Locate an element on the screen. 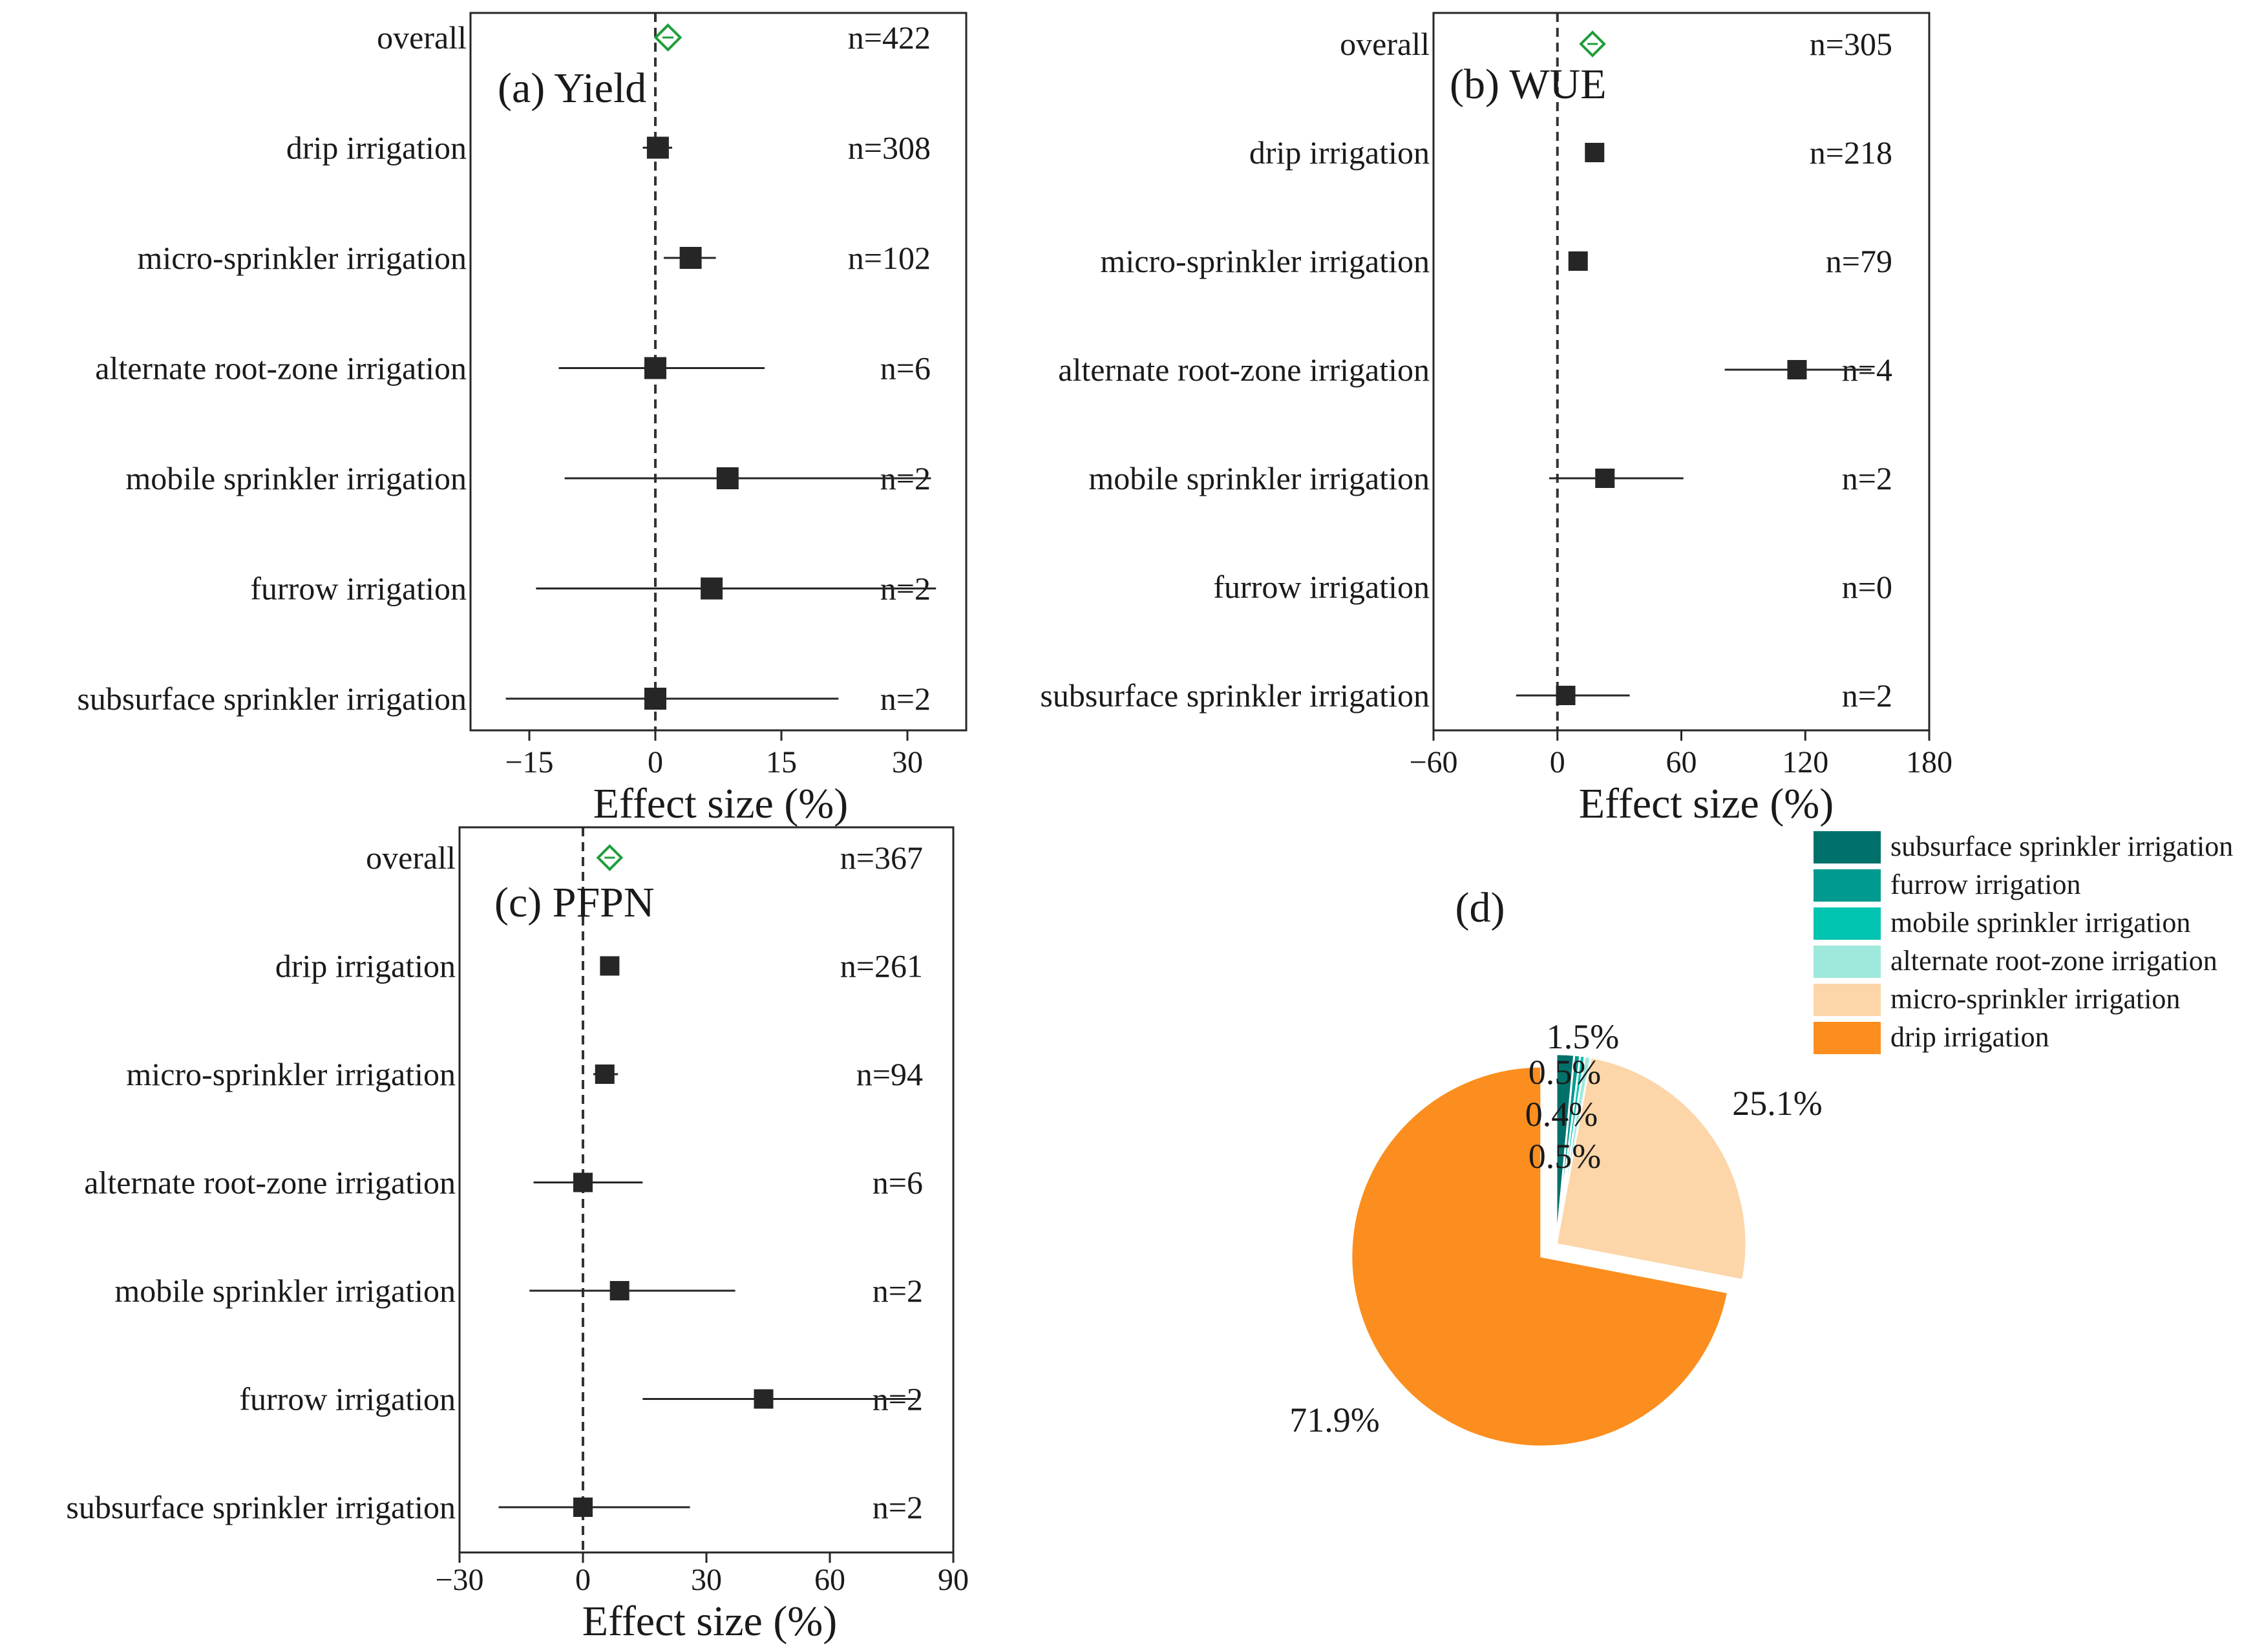 The image size is (2264, 1652). sample-size-label: n=261 is located at coordinates (881, 966).